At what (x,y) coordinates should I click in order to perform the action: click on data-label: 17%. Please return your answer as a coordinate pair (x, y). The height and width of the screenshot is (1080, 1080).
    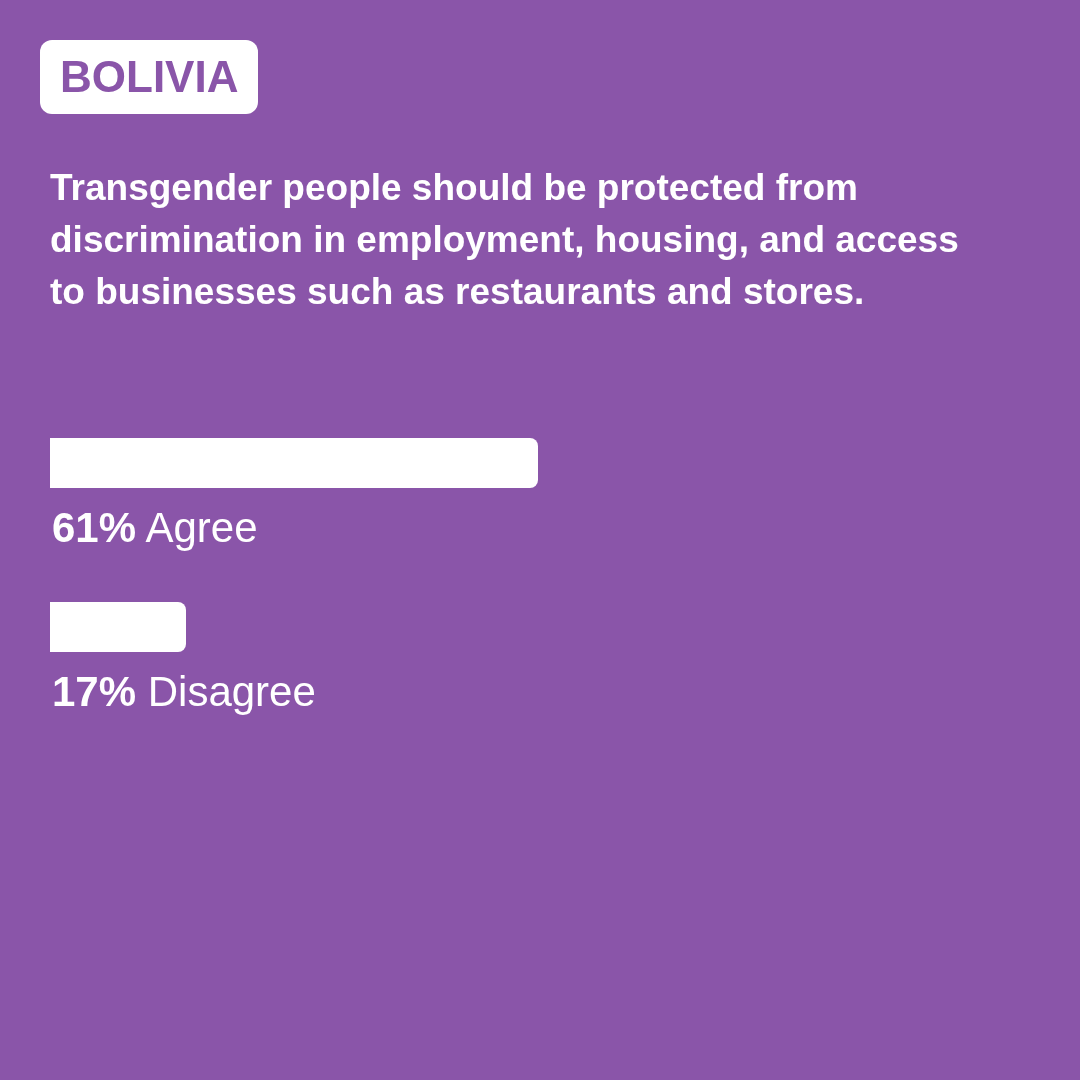
    Looking at the image, I should click on (94, 691).